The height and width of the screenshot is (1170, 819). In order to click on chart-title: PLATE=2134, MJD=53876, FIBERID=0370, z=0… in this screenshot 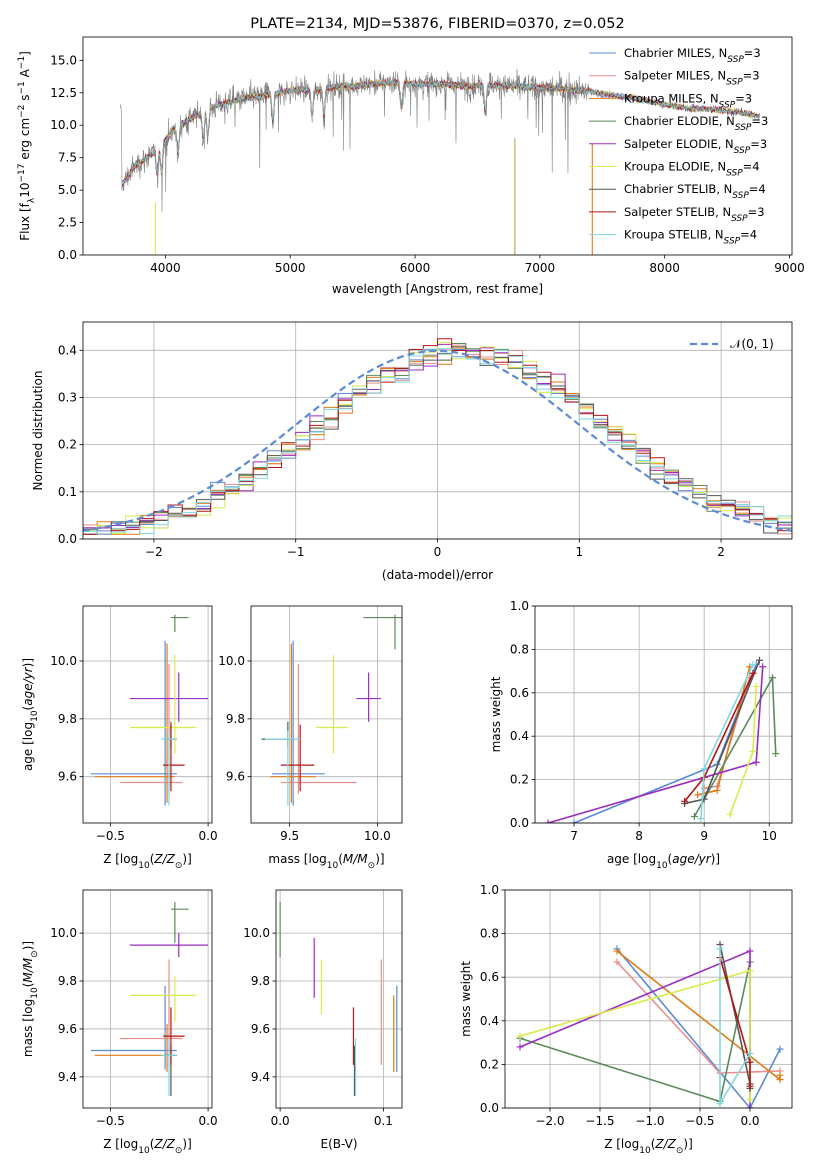, I will do `click(437, 24)`.